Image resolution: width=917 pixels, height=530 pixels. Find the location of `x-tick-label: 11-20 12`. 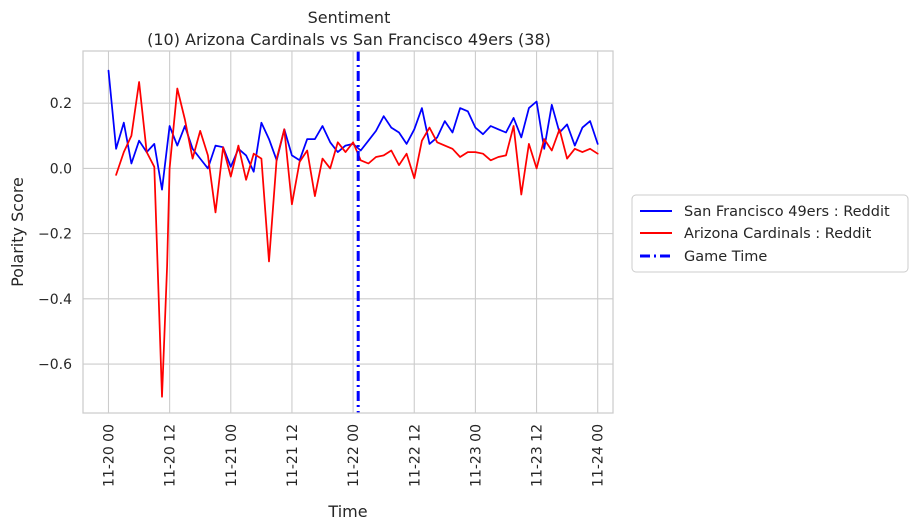

x-tick-label: 11-20 12 is located at coordinates (171, 455).